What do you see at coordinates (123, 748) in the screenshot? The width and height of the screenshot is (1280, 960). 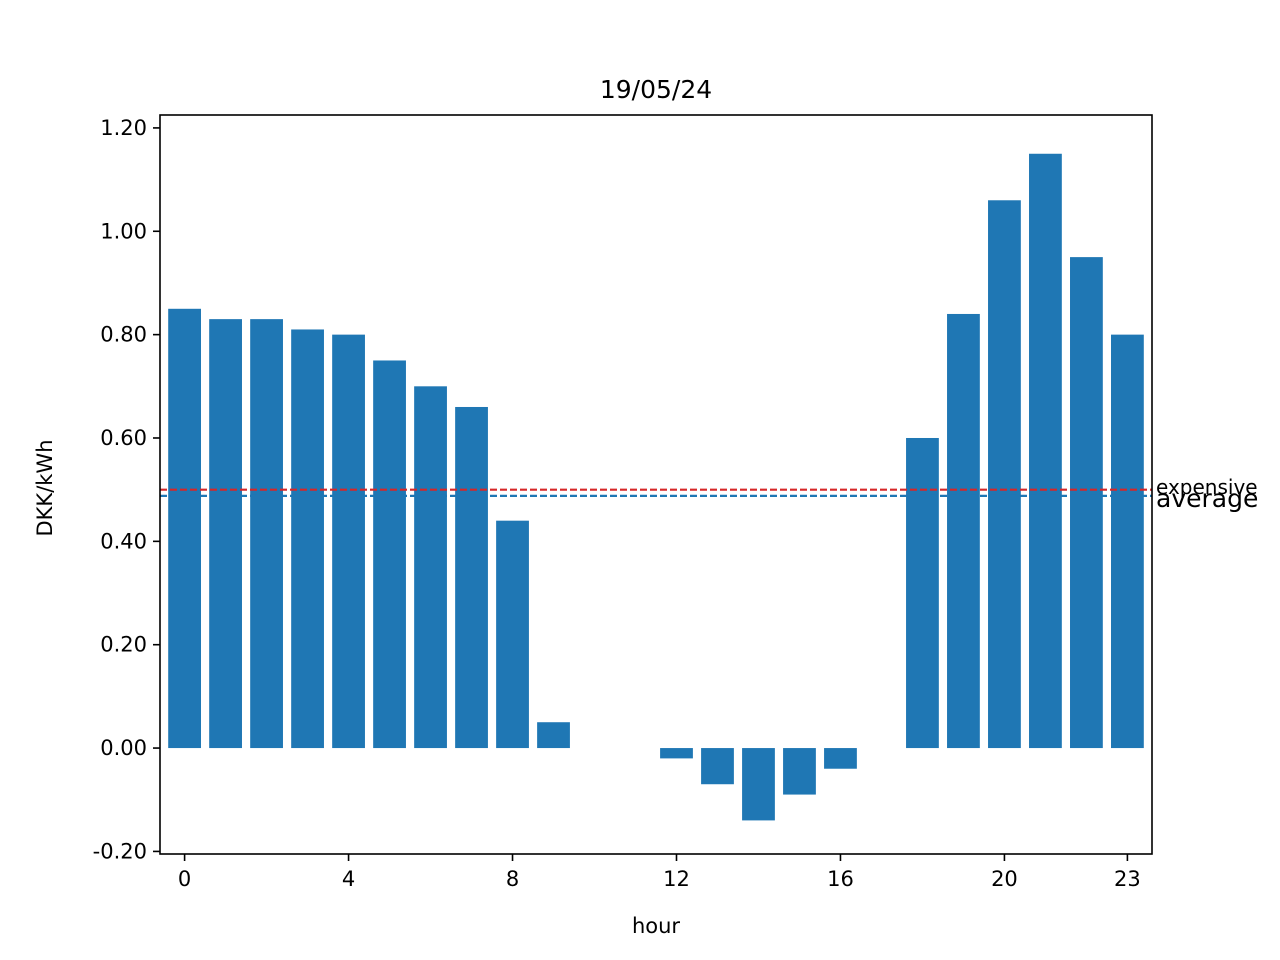 I see `y-tick-label: 0.00` at bounding box center [123, 748].